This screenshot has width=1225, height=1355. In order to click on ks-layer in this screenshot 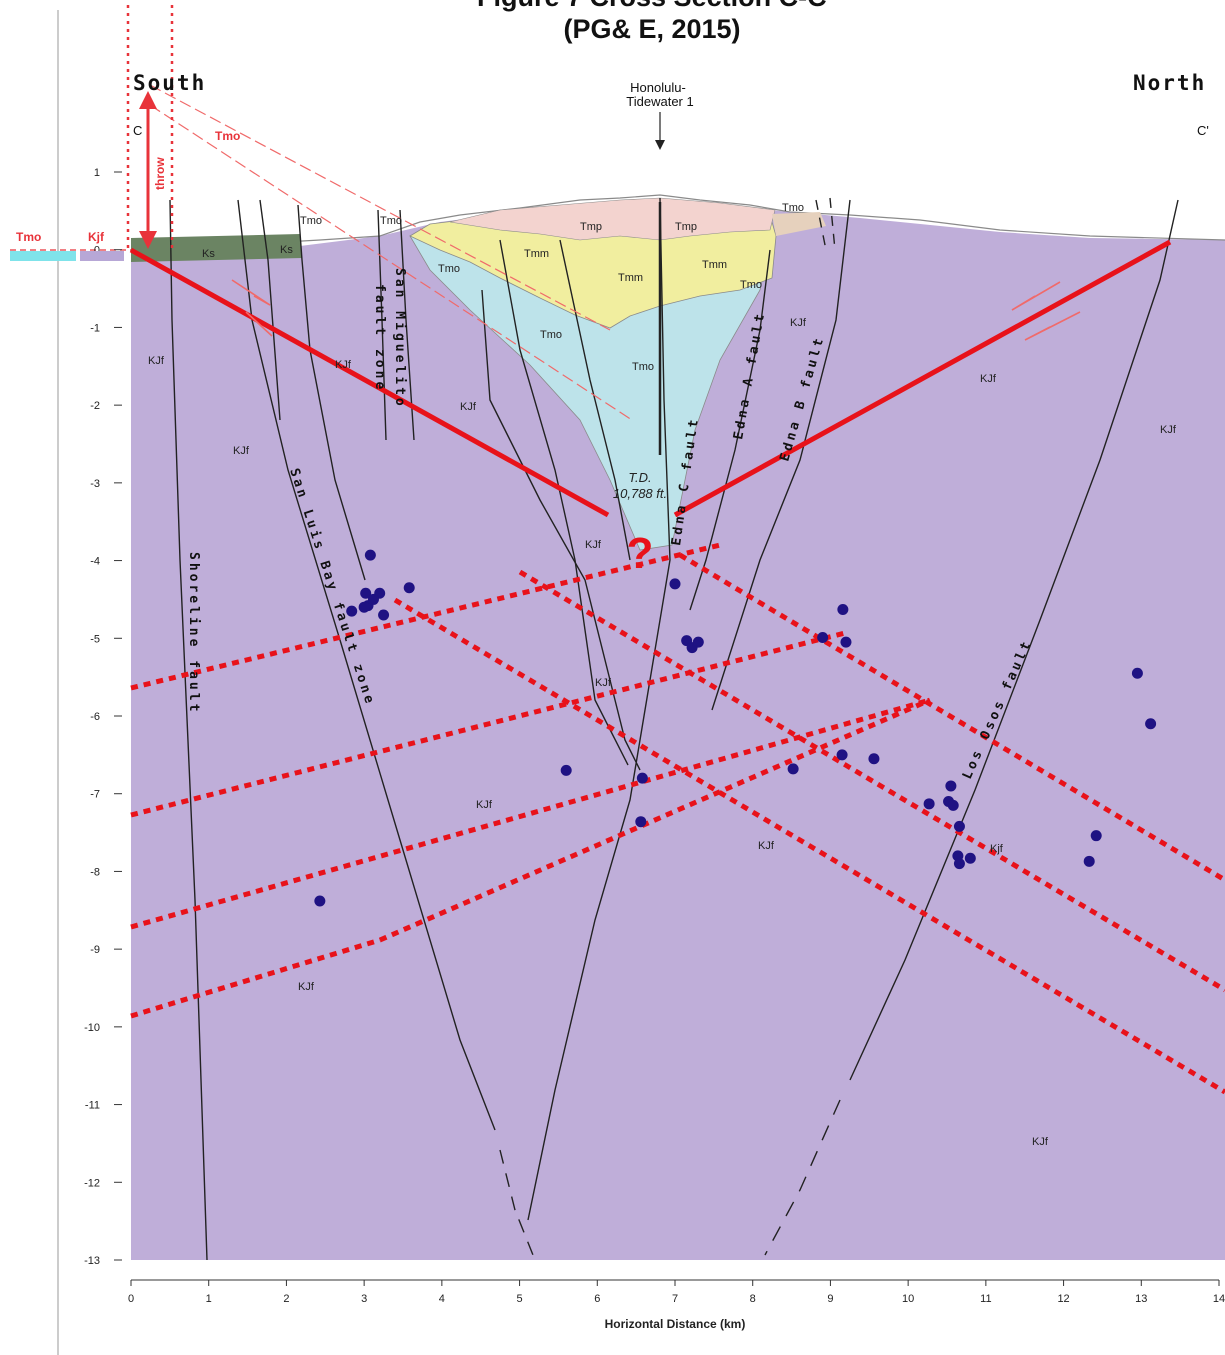, I will do `click(216, 248)`.